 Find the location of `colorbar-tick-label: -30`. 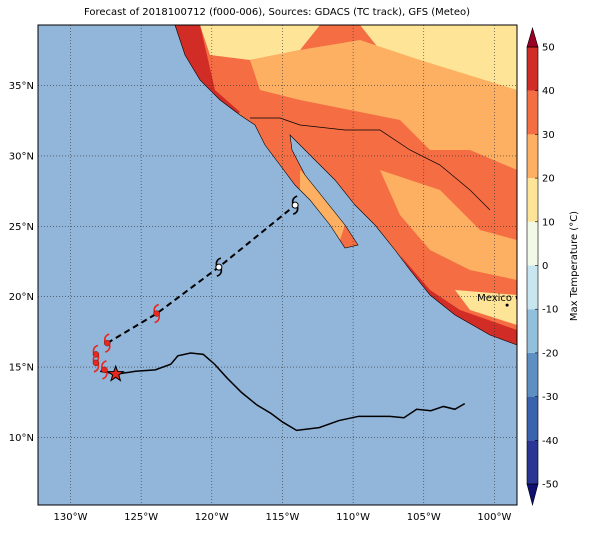

colorbar-tick-label: -30 is located at coordinates (550, 397).